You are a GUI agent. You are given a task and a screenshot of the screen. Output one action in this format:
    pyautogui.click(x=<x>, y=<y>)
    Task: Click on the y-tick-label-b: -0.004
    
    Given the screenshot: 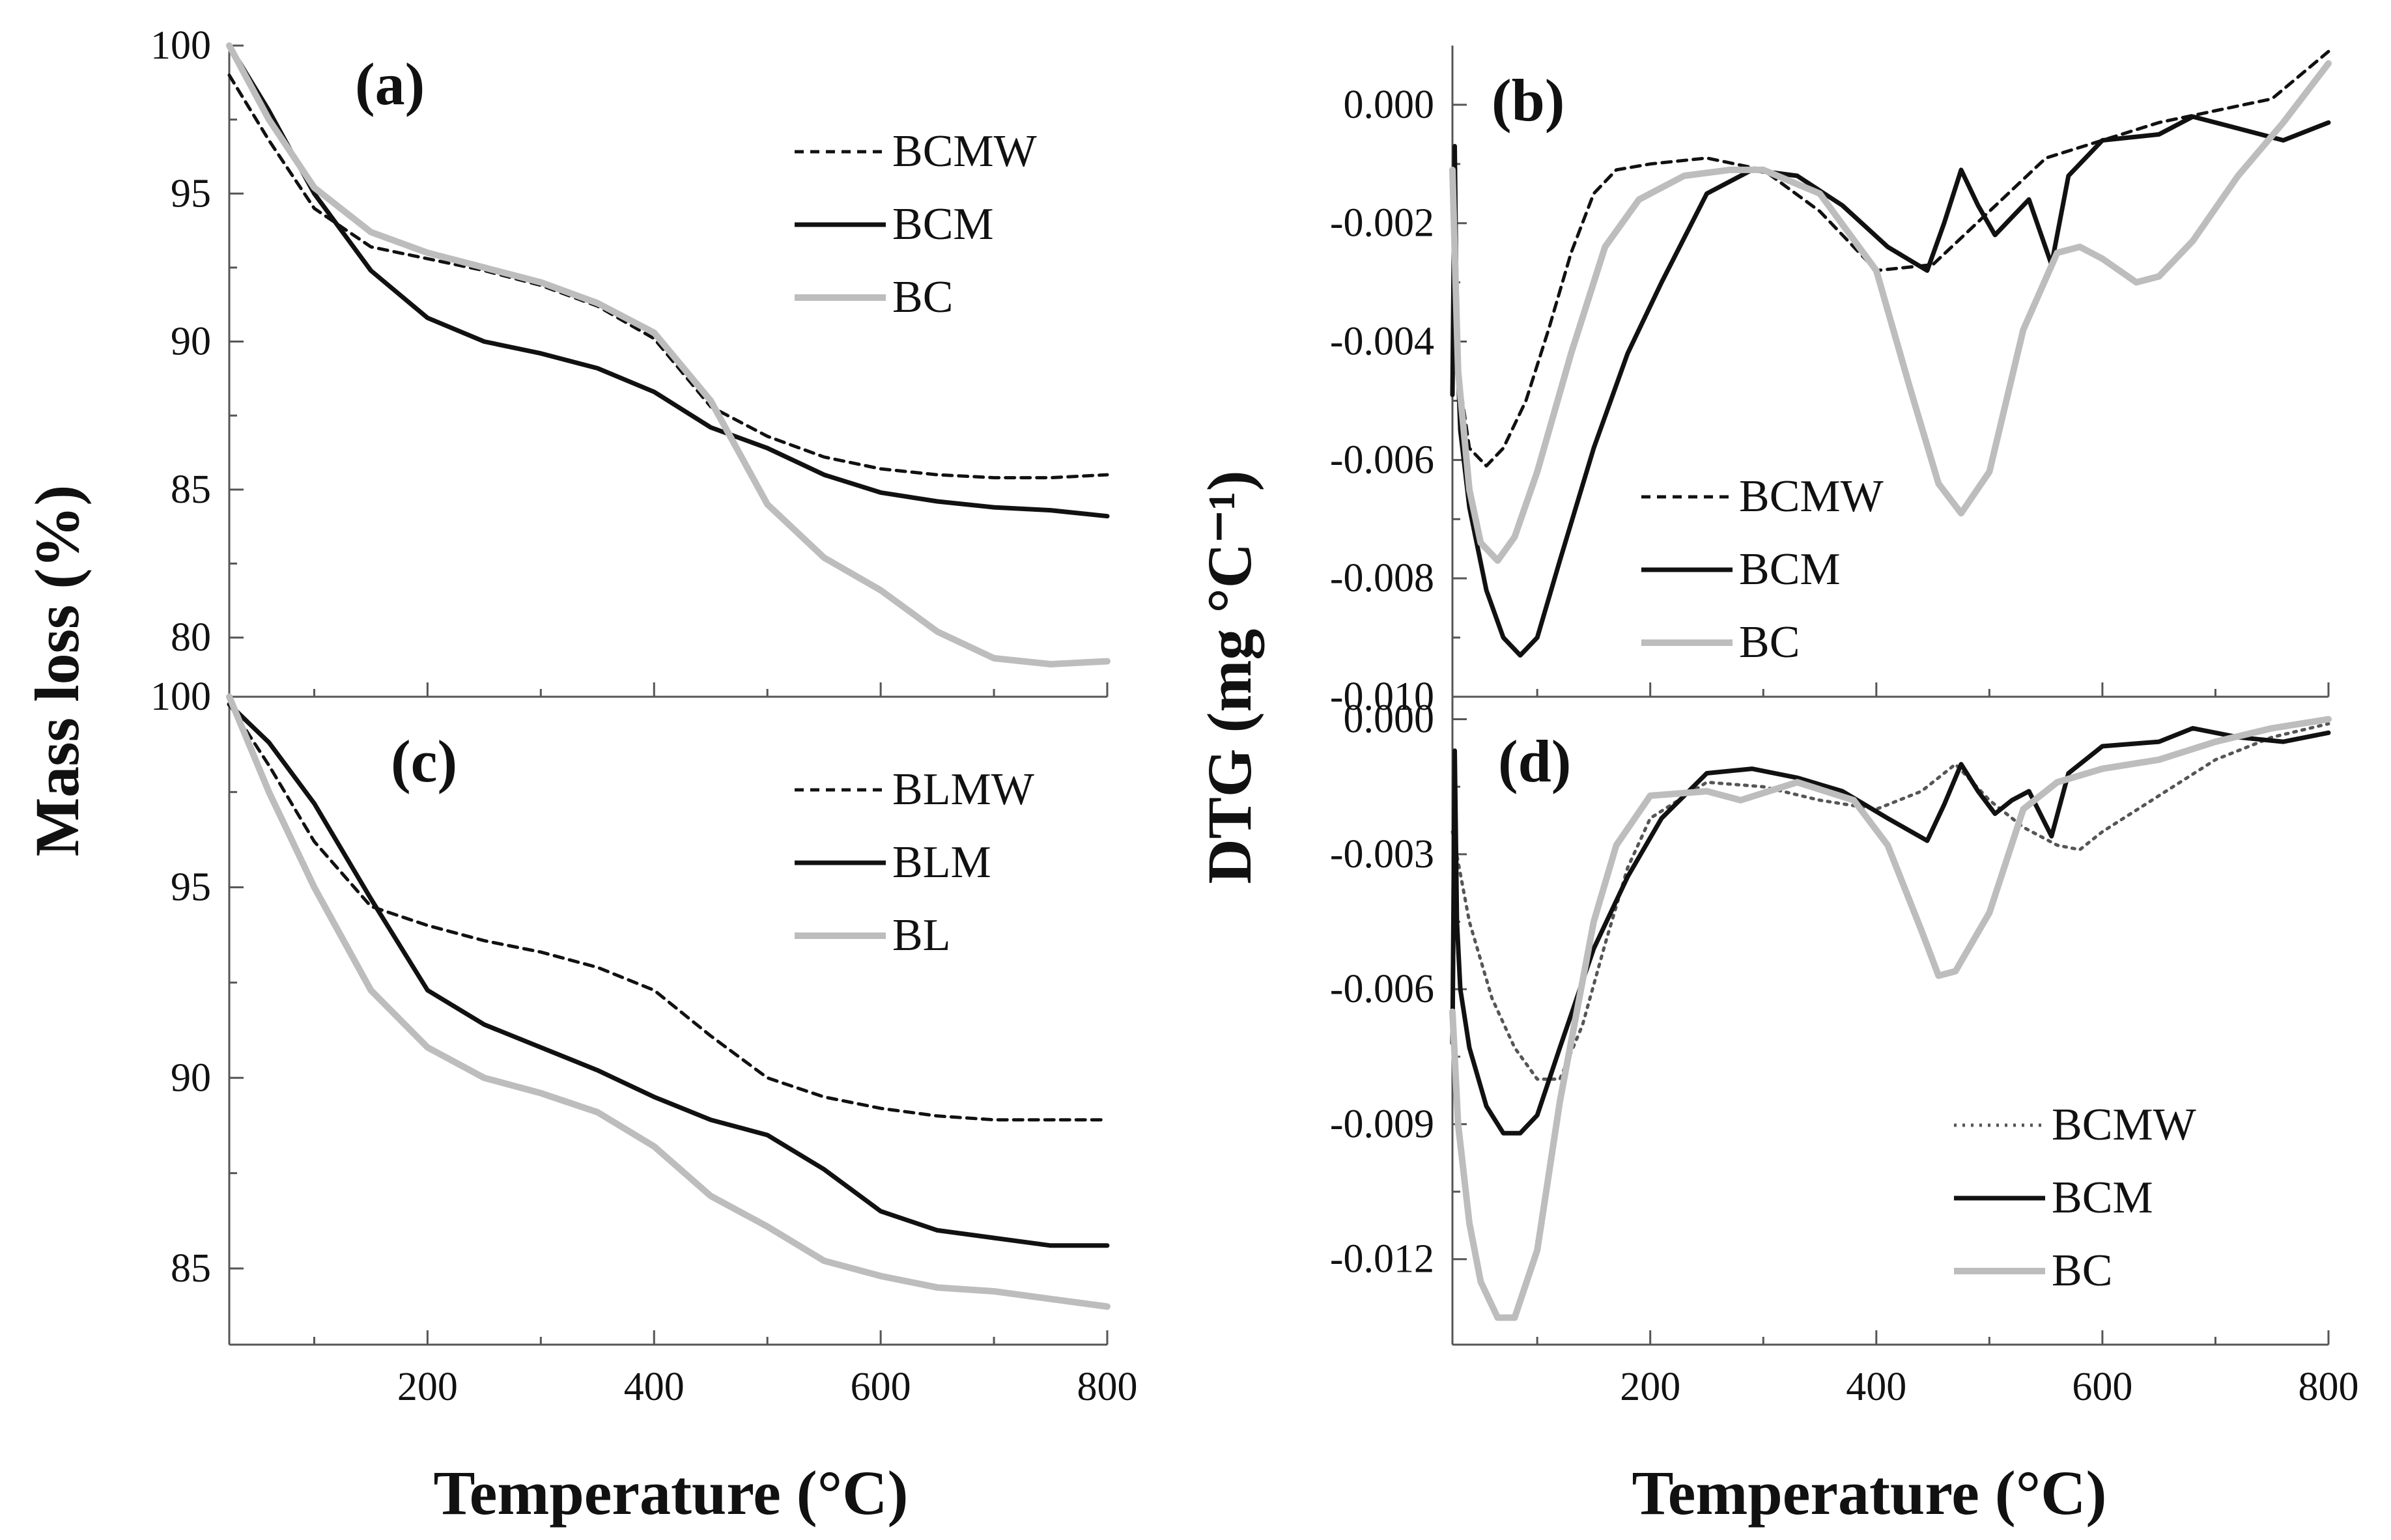 What is the action you would take?
    pyautogui.click(x=1382, y=342)
    